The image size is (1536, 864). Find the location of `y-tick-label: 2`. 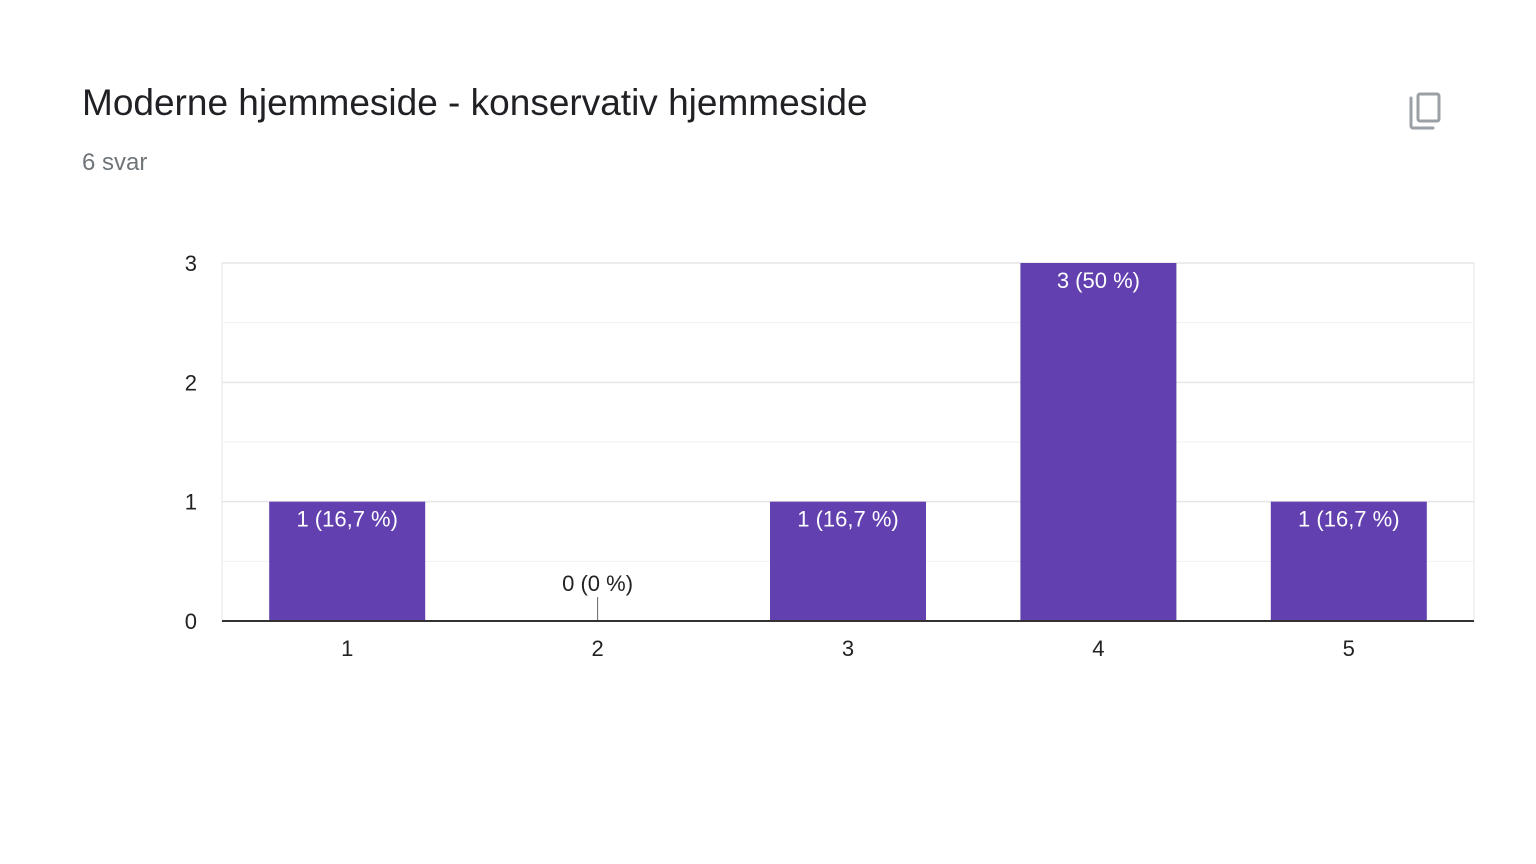

y-tick-label: 2 is located at coordinates (191, 382).